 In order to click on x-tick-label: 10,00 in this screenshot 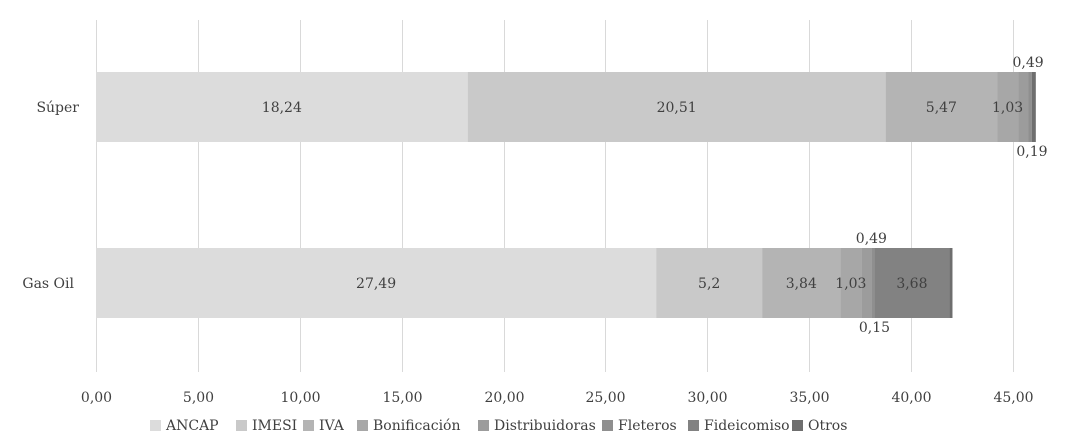, I will do `click(300, 398)`.